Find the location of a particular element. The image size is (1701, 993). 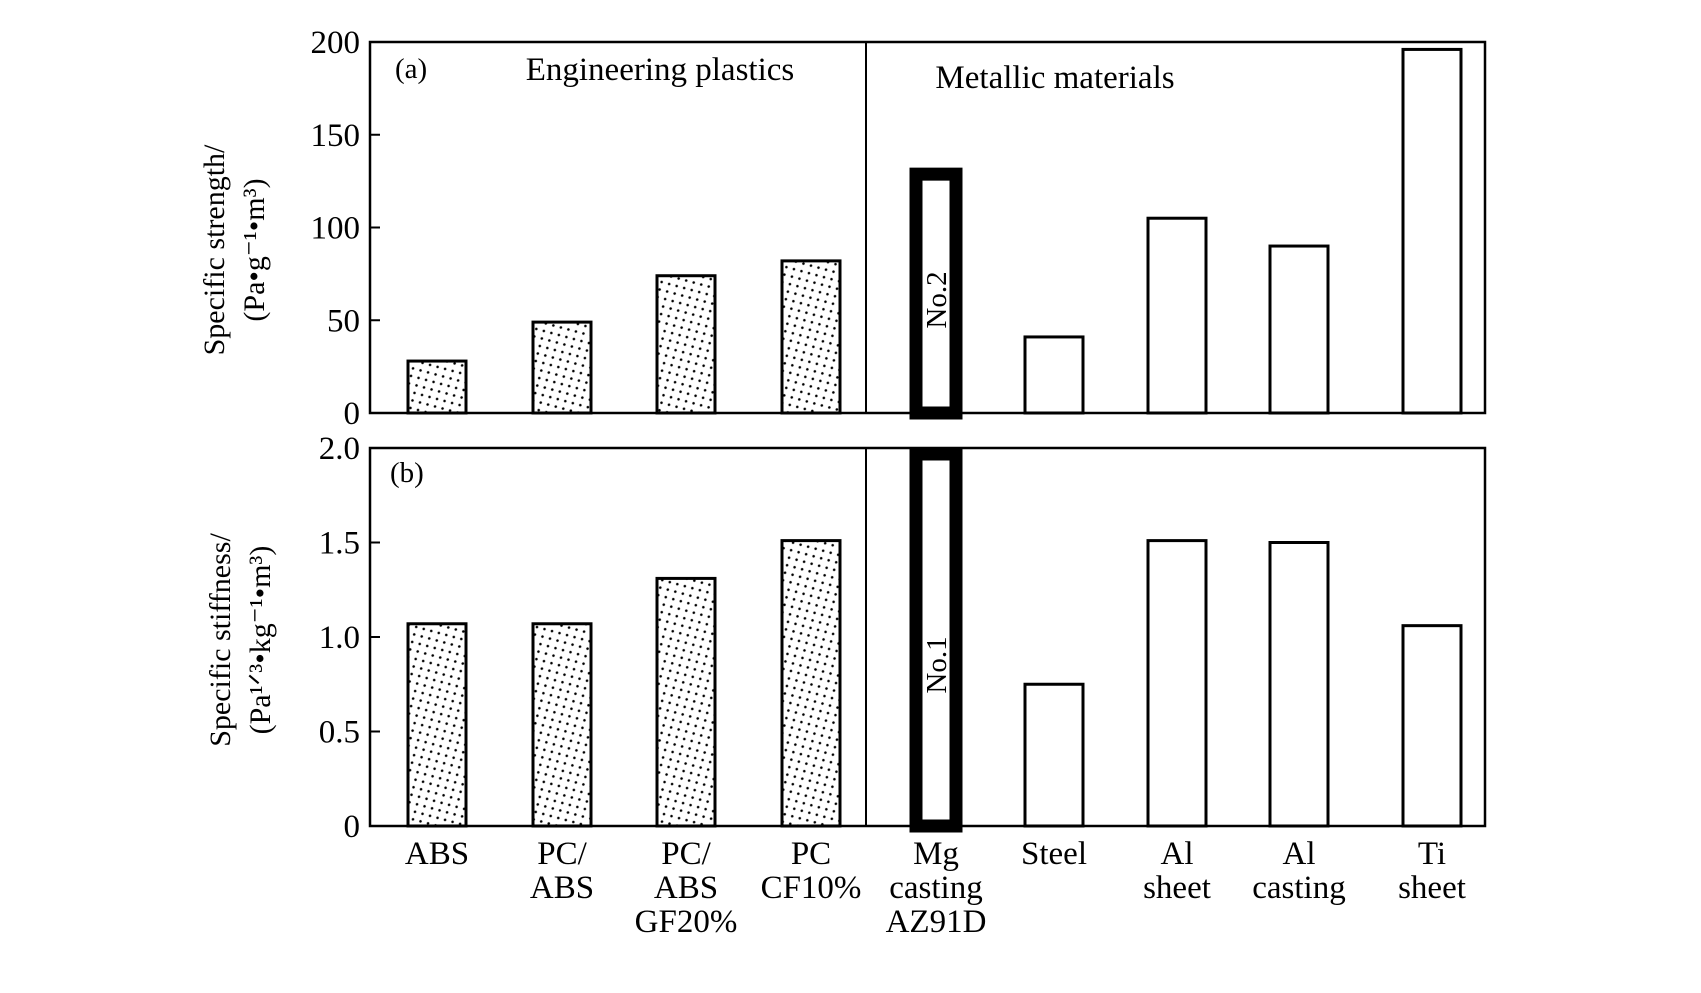

x-tick-label: PC is located at coordinates (811, 854).